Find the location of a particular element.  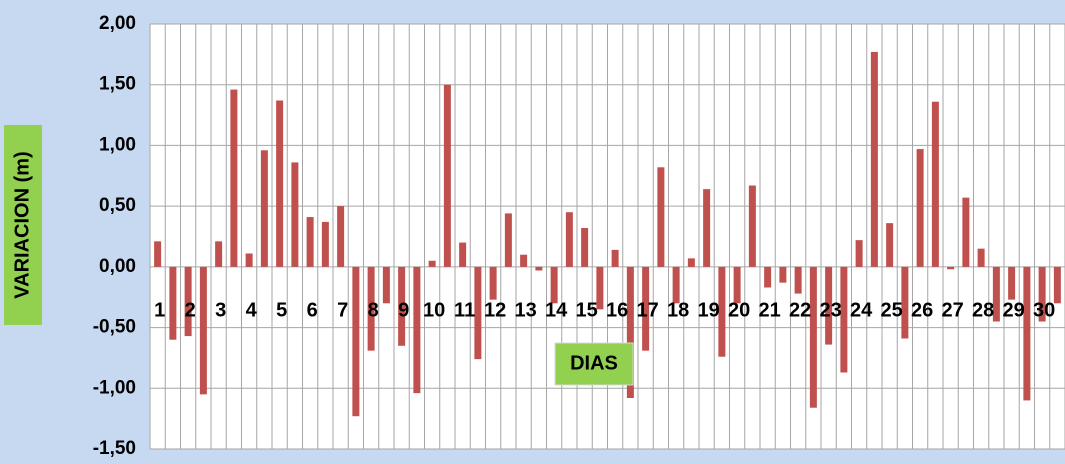

x-tick-label: 20 is located at coordinates (739, 310).